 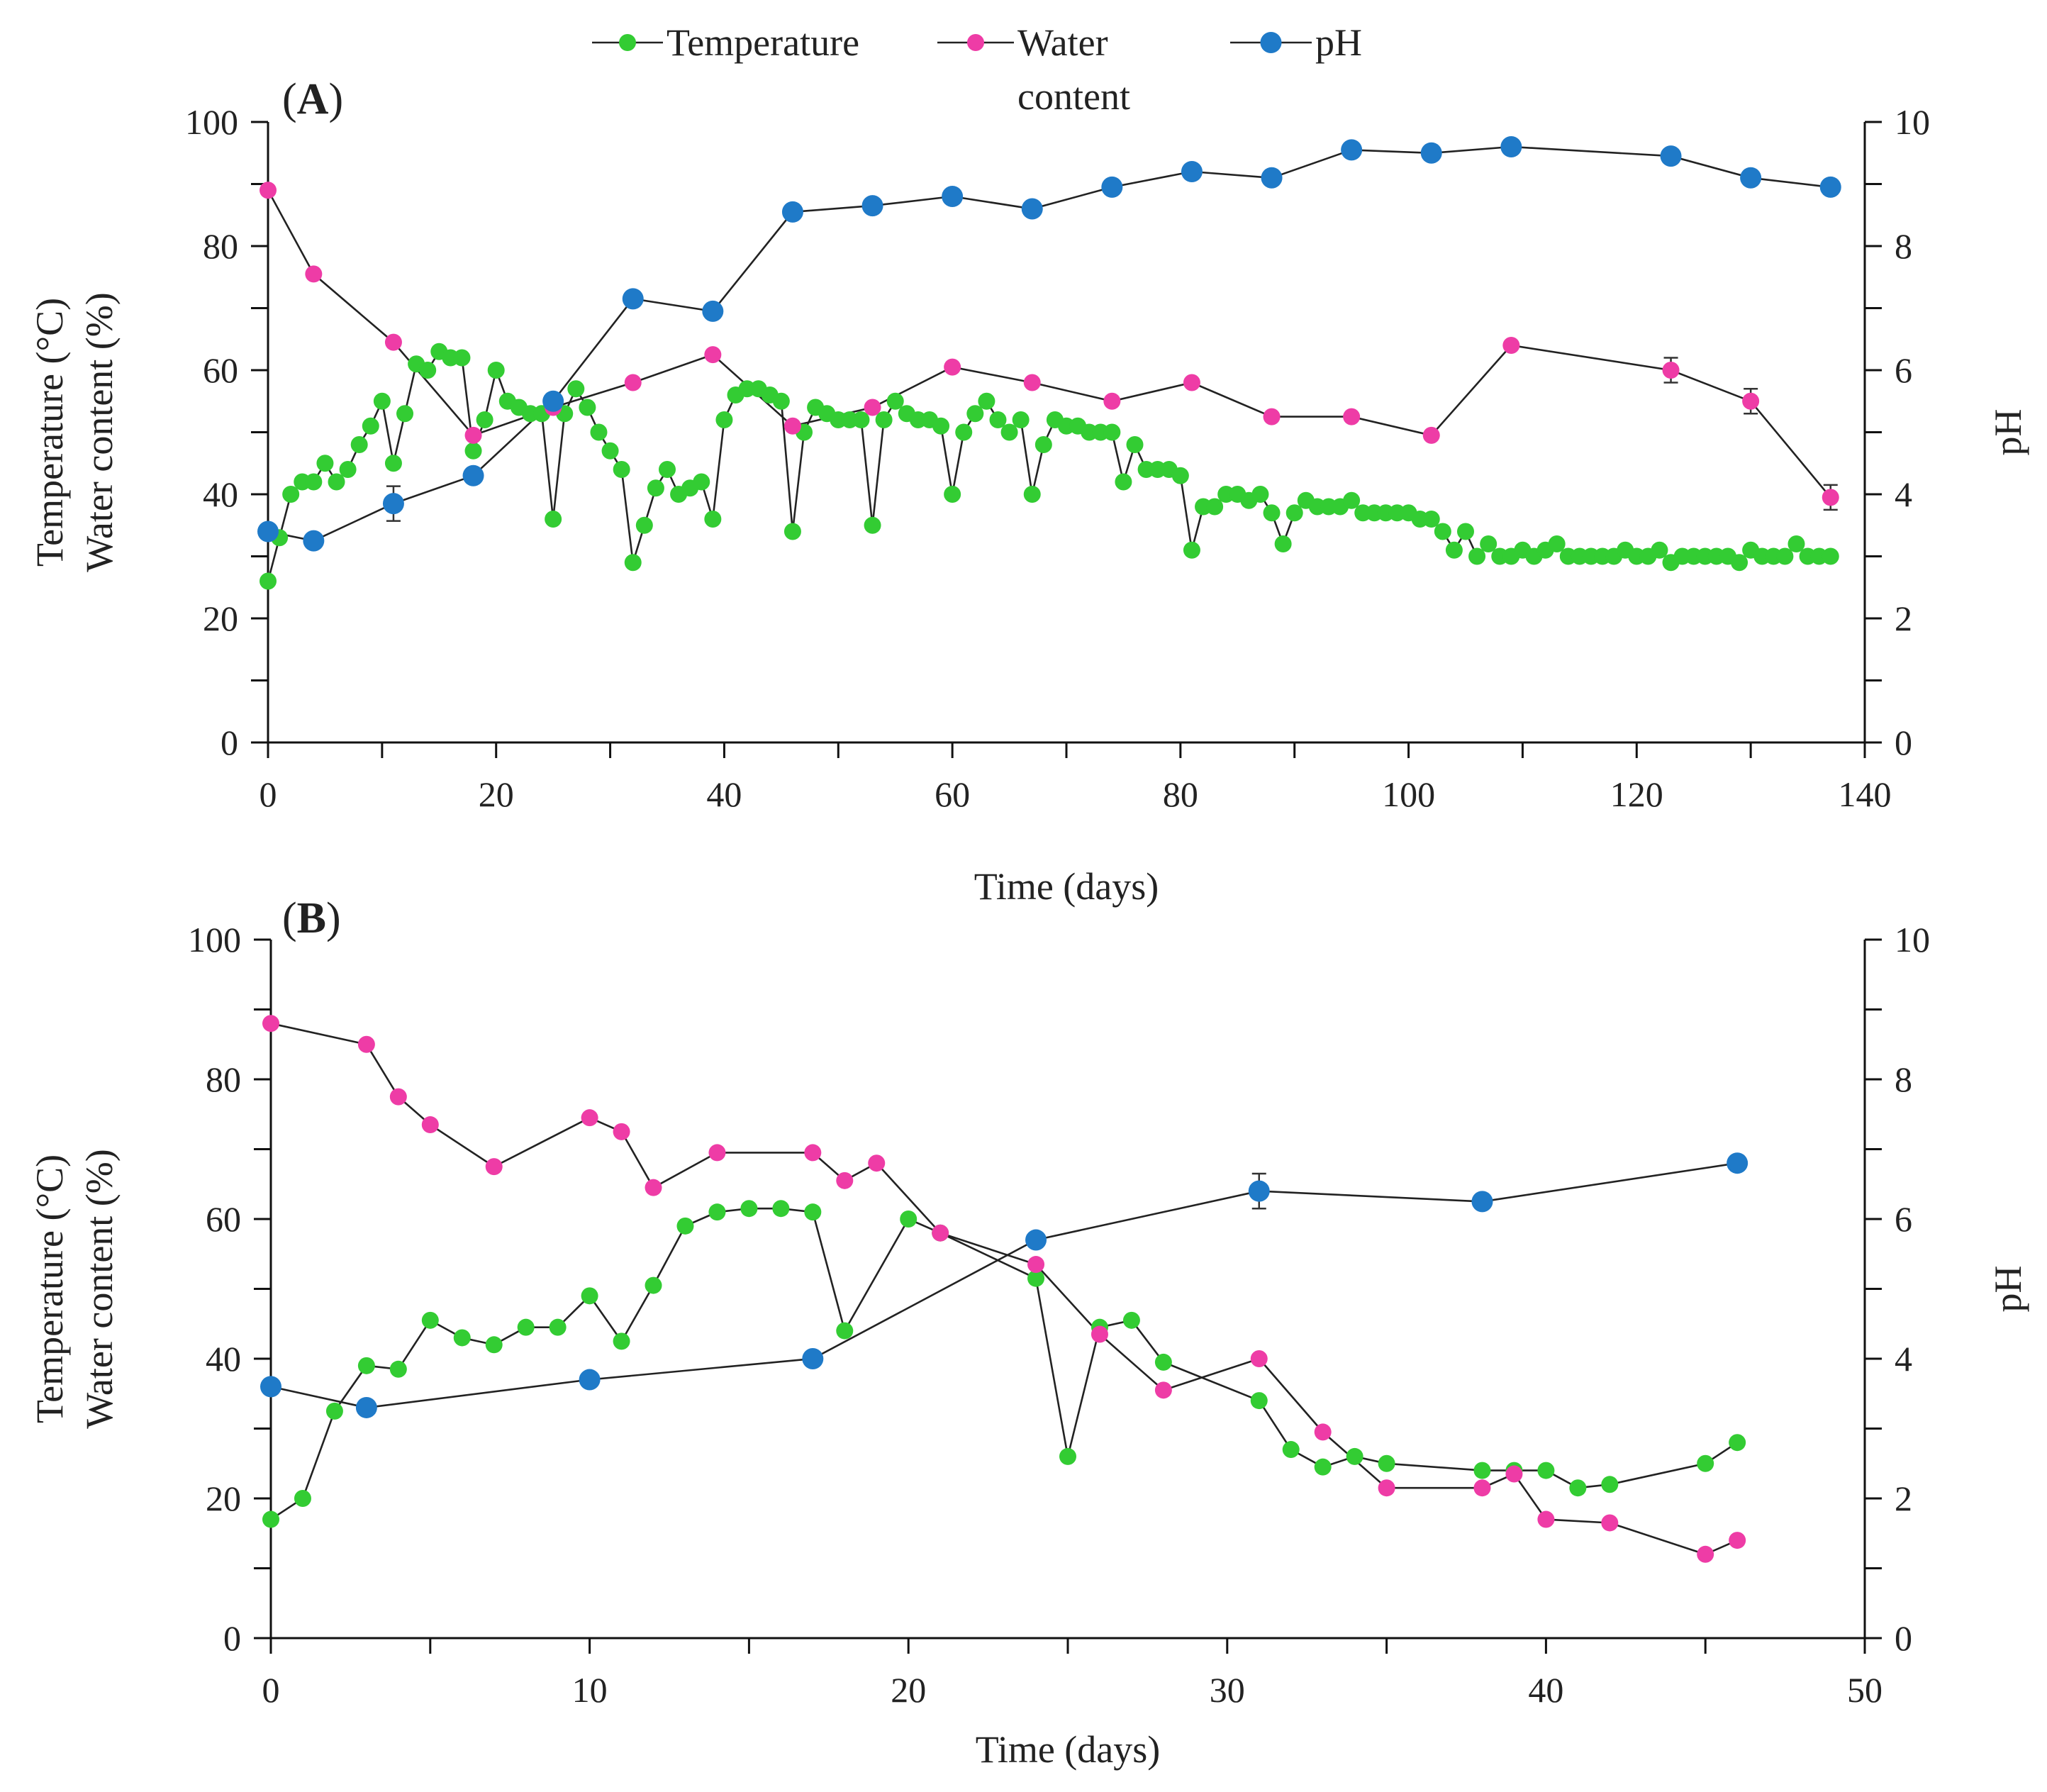 I want to click on panel-a-x-tick-label: 100, so click(x=1408, y=794).